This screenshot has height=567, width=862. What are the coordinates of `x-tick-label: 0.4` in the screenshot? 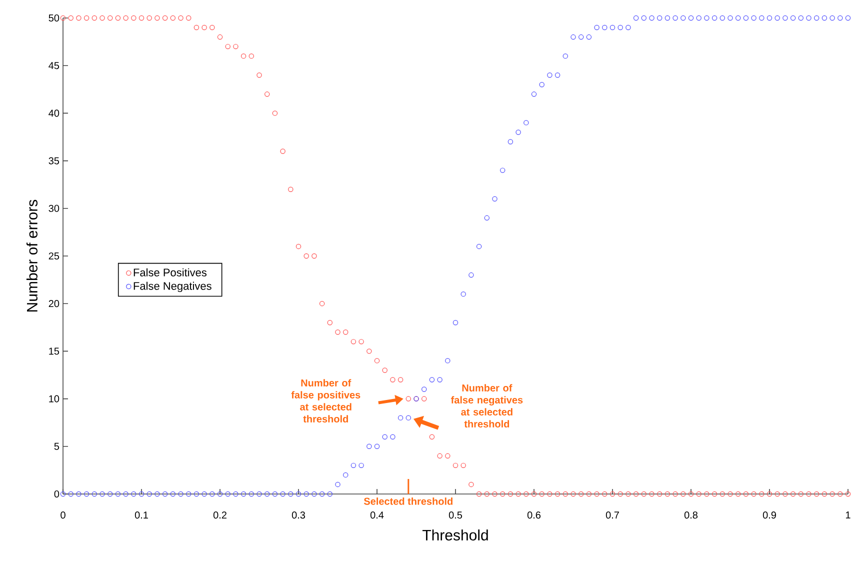 It's located at (377, 515).